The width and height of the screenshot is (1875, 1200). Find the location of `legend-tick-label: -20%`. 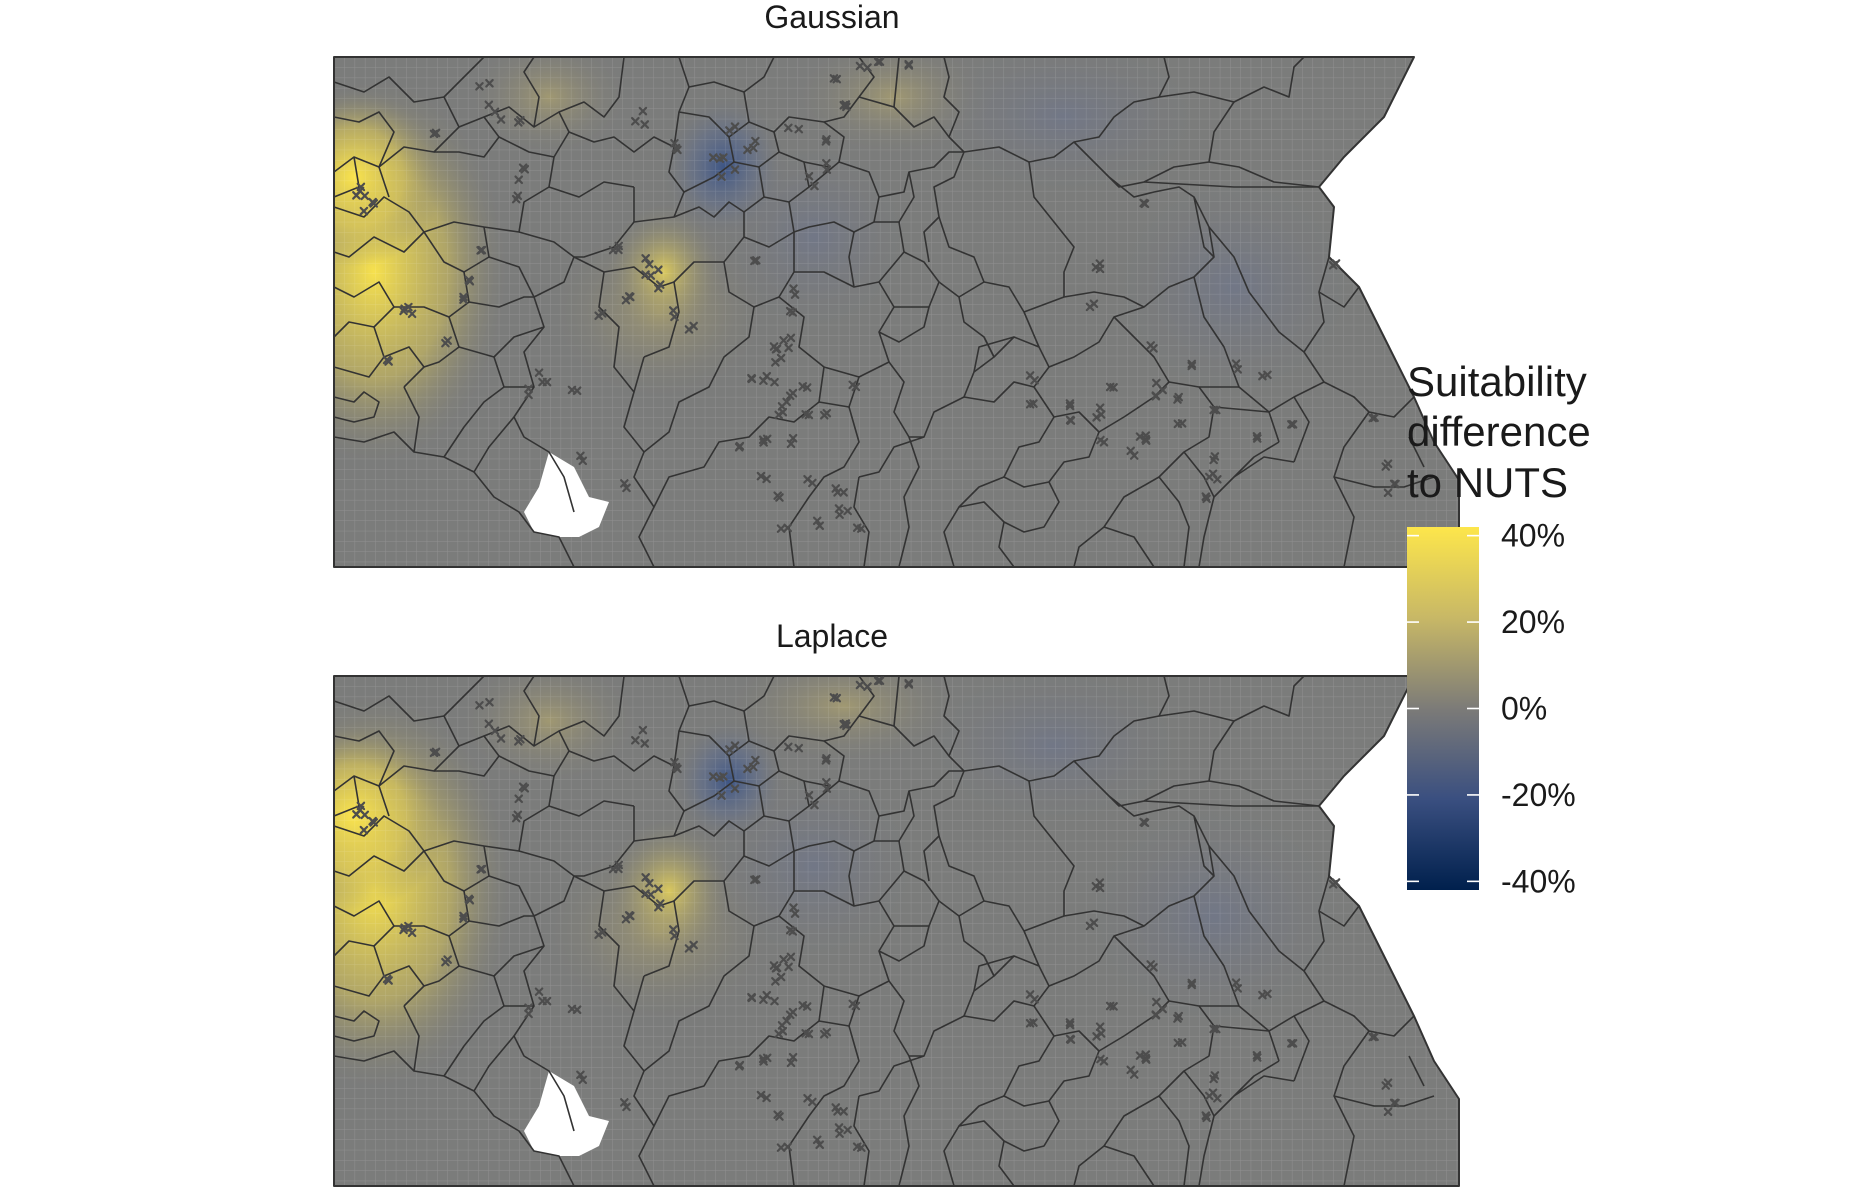

legend-tick-label: -20% is located at coordinates (1538, 795).